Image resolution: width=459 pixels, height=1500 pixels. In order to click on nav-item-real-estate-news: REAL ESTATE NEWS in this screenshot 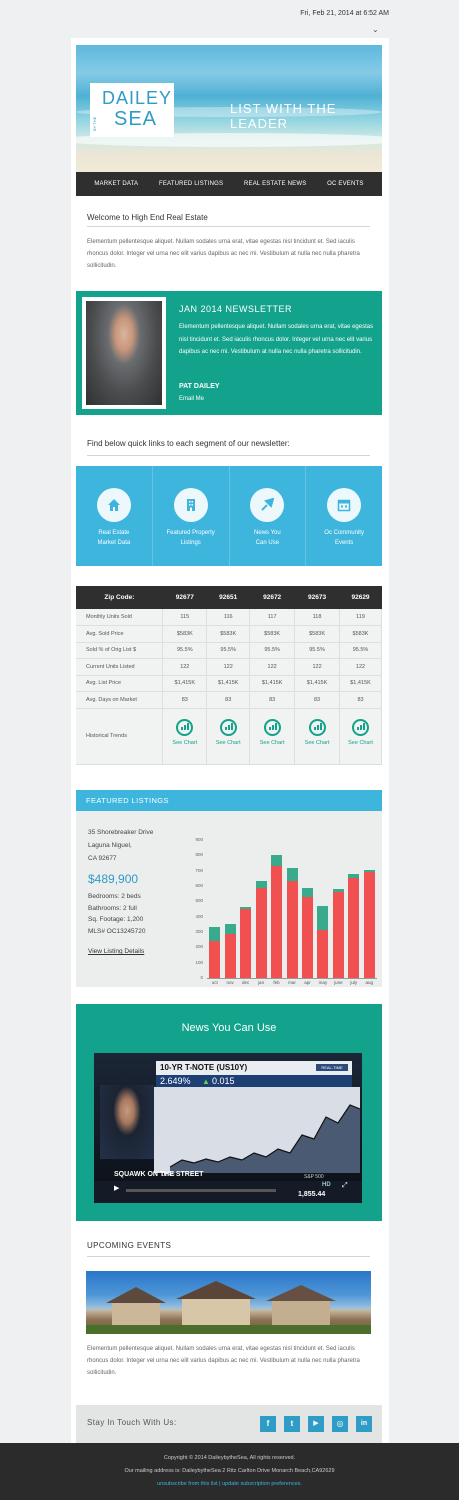, I will do `click(275, 184)`.